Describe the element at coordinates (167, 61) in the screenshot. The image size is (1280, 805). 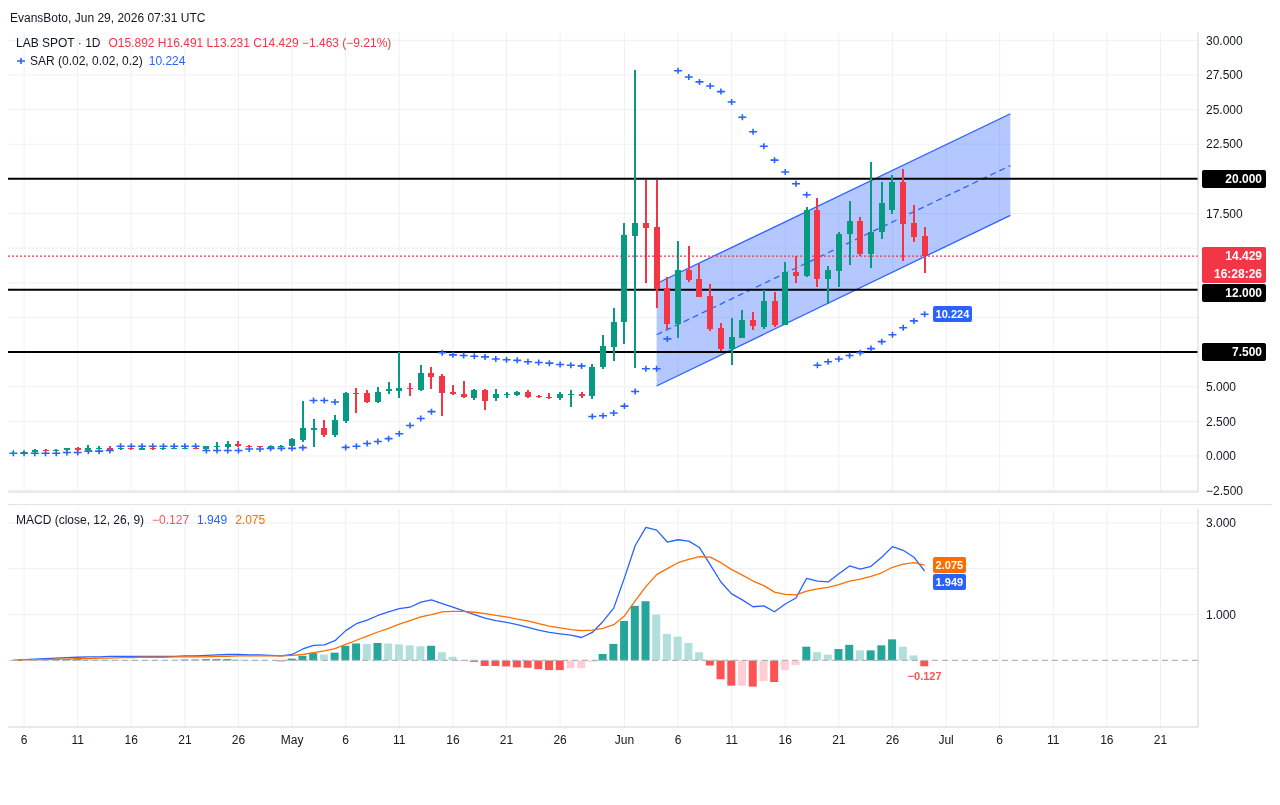
I see `text: 10.224` at that location.